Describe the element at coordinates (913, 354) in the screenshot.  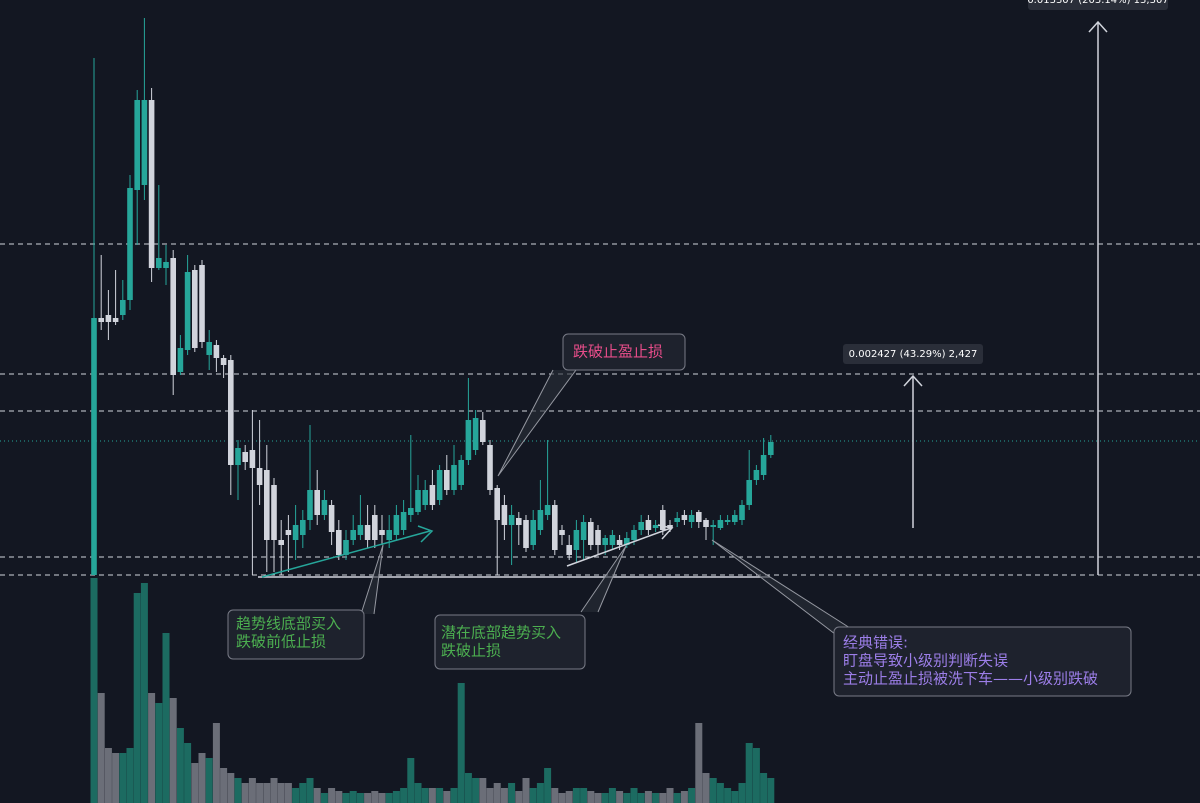
I see `measure-label-box` at that location.